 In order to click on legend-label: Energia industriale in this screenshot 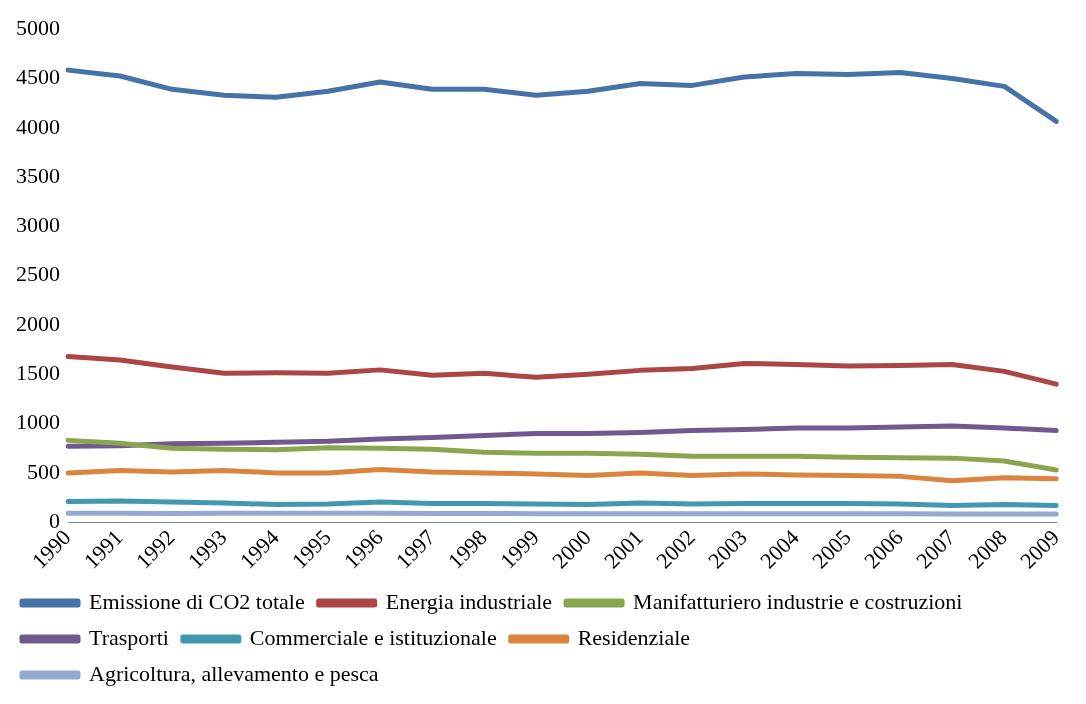, I will do `click(469, 601)`.